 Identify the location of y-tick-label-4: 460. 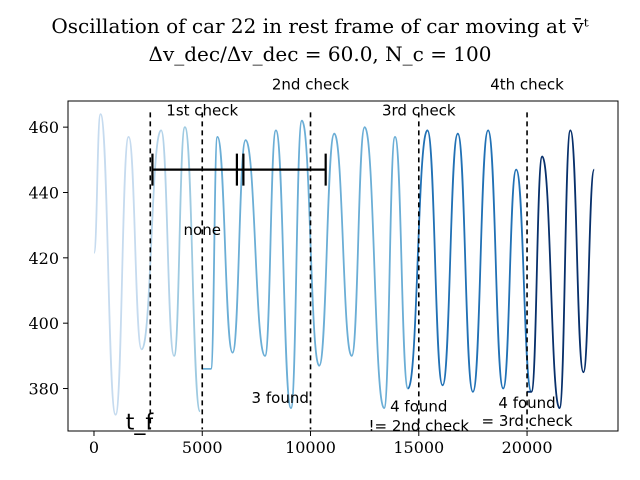
(43, 127).